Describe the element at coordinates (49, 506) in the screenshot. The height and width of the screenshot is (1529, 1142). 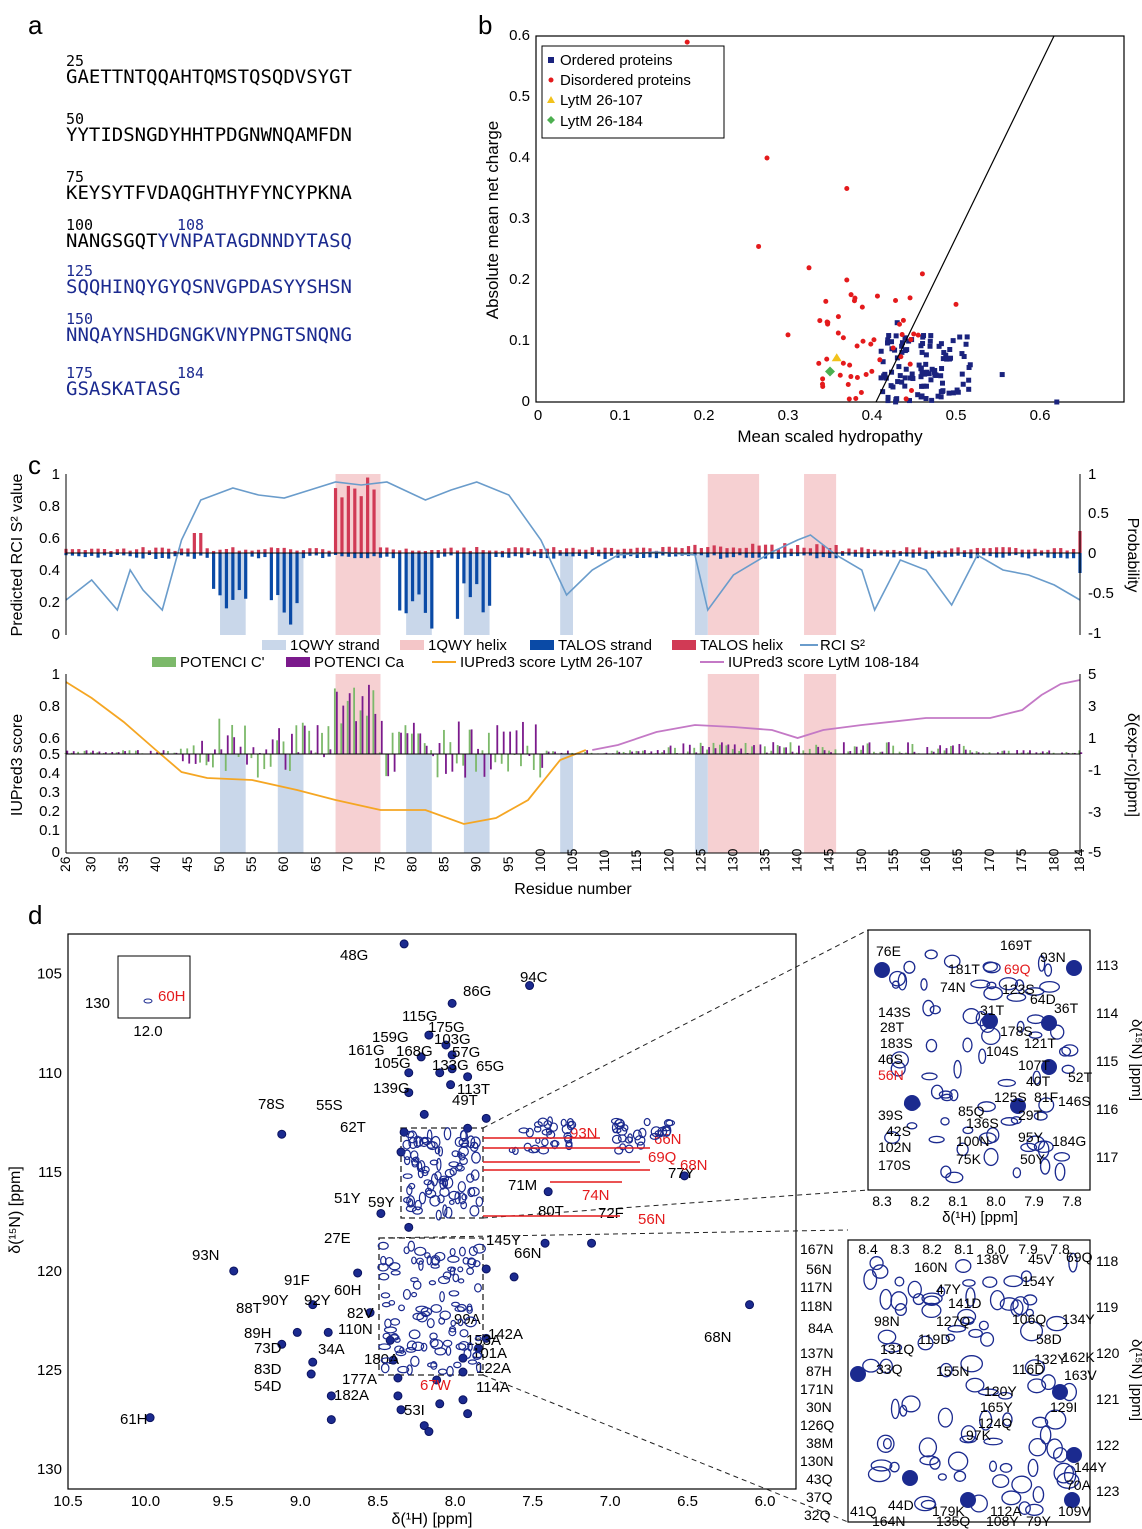
I see `y-tick: 0.8` at that location.